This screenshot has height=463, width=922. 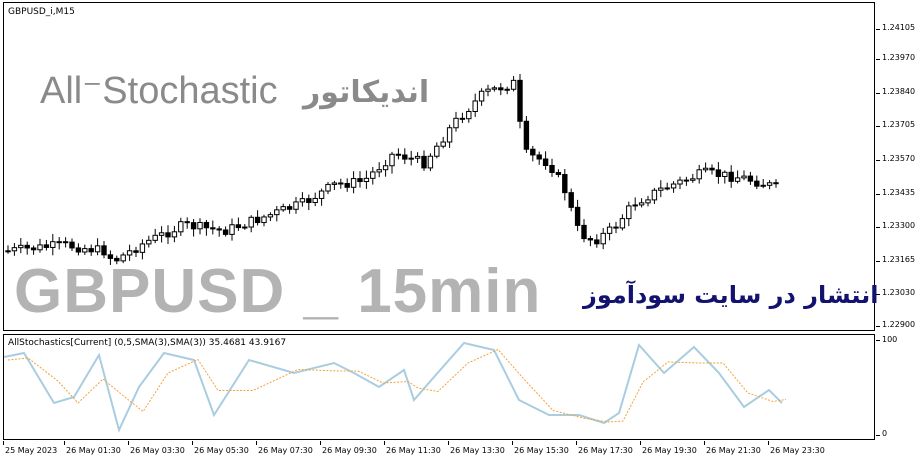 I want to click on price-tick-label: 1.23435, so click(x=899, y=192).